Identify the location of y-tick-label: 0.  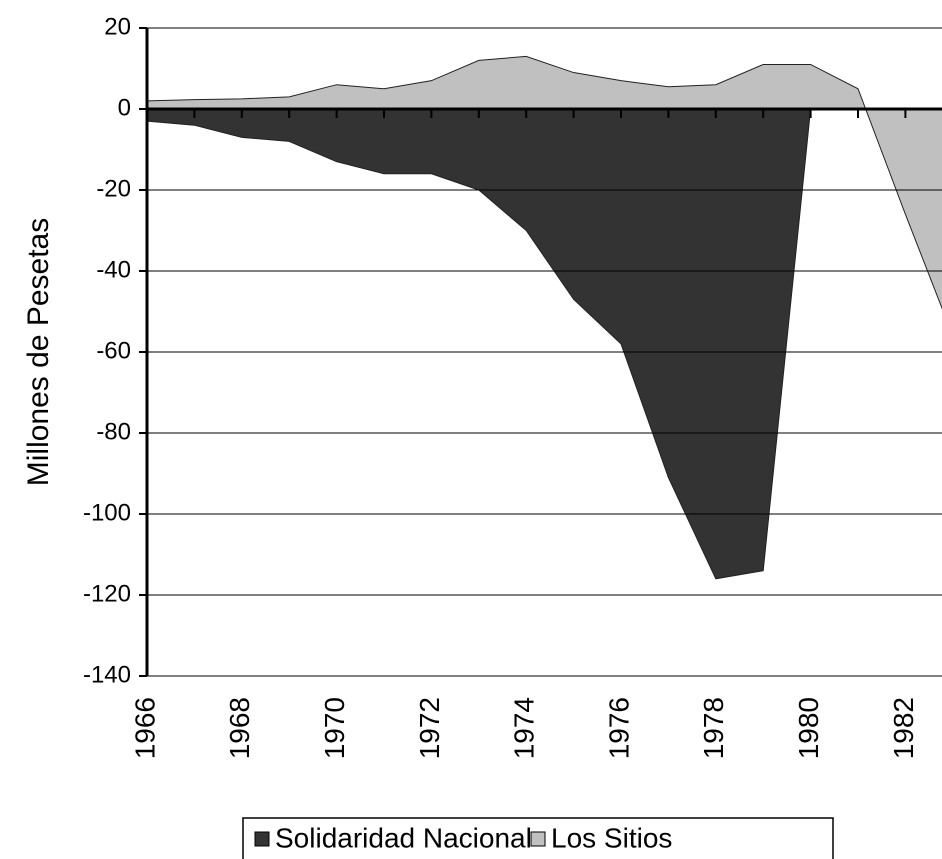
(124, 107).